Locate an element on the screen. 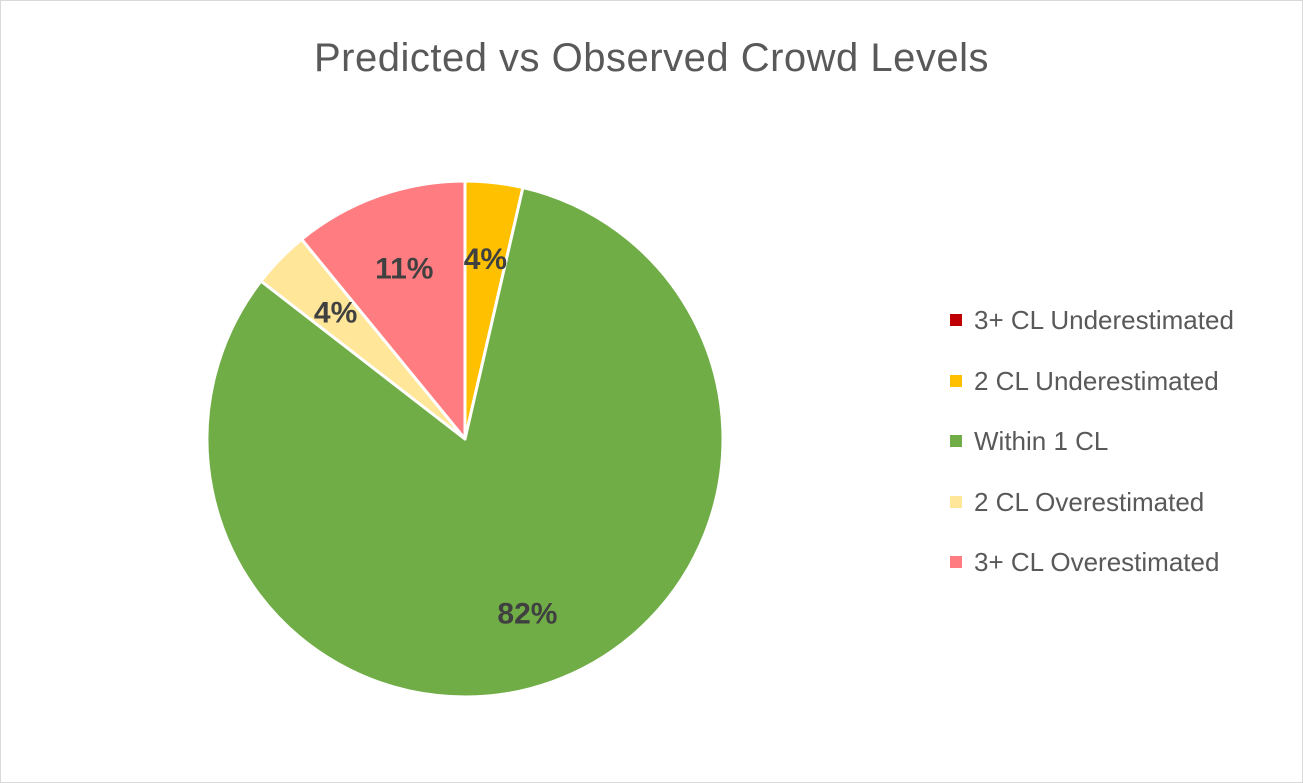 The width and height of the screenshot is (1303, 783). legend-item-3-cl-overestimated: 3+ CL Overestimated is located at coordinates (1092, 572).